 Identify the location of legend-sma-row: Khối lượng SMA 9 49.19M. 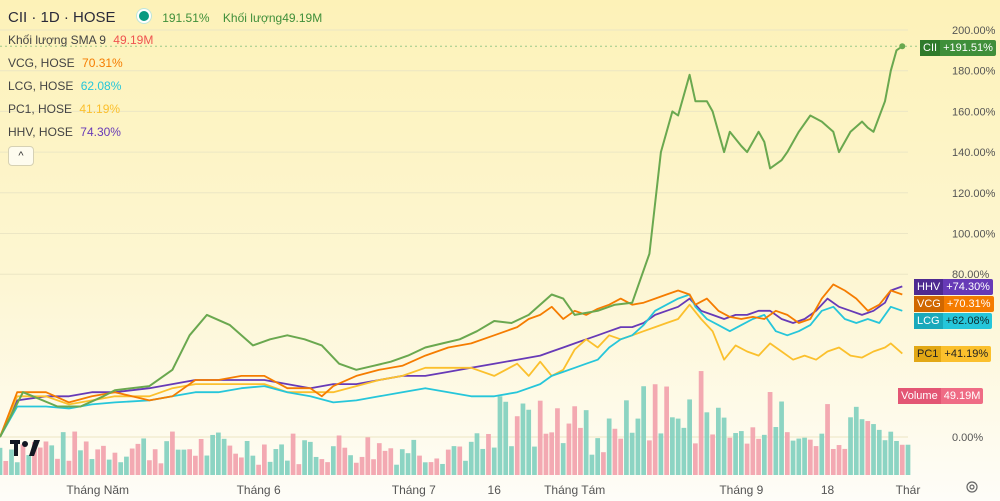
(165, 40).